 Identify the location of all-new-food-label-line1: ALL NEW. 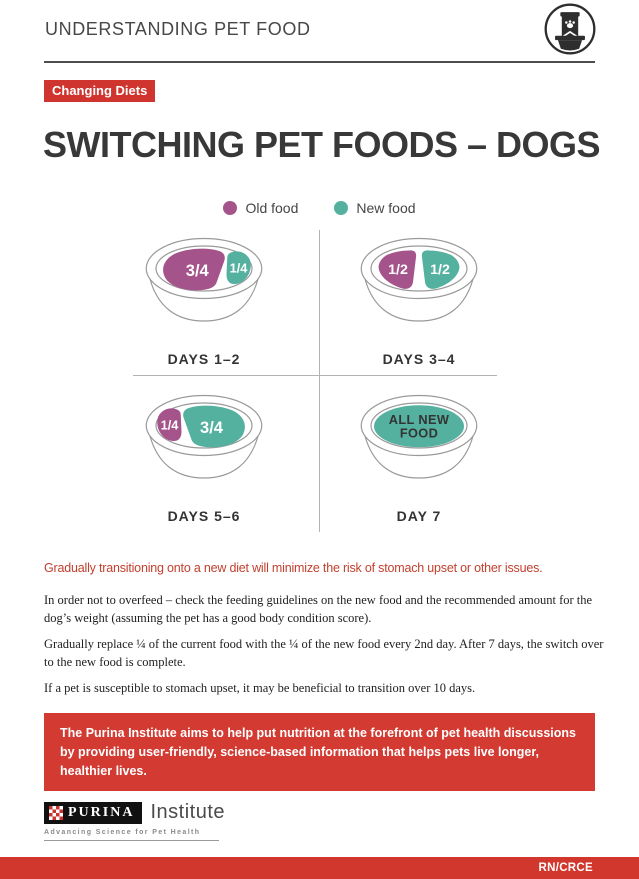
(419, 419).